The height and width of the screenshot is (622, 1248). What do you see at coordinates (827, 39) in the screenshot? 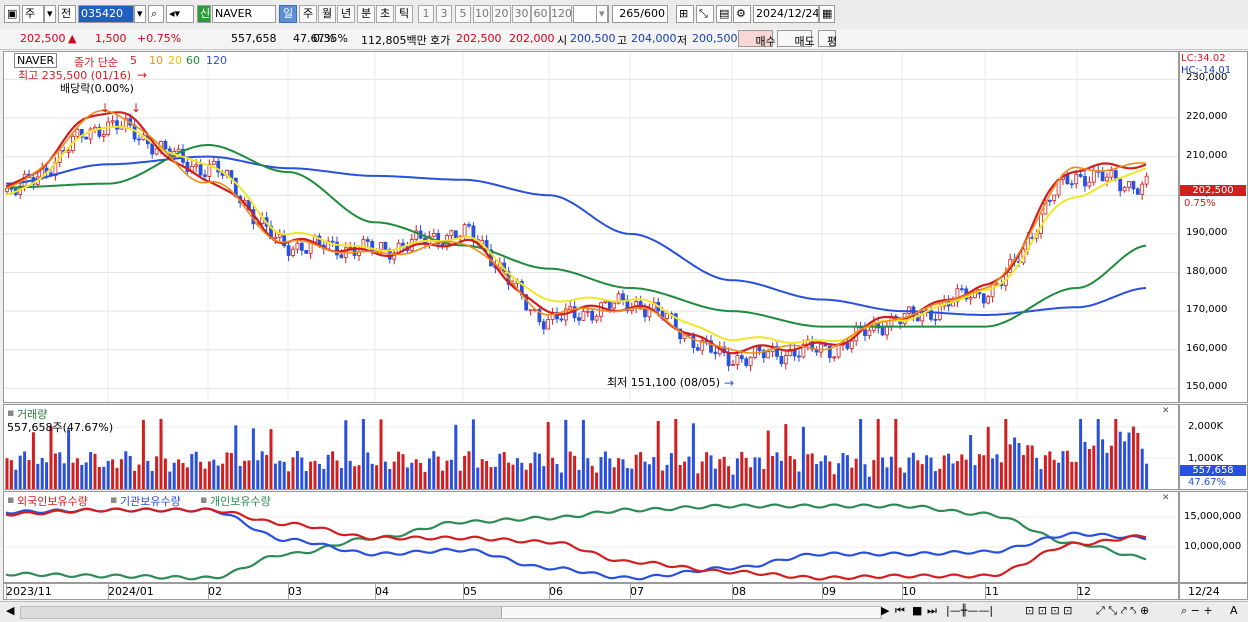
I see `eval-button: 평` at bounding box center [827, 39].